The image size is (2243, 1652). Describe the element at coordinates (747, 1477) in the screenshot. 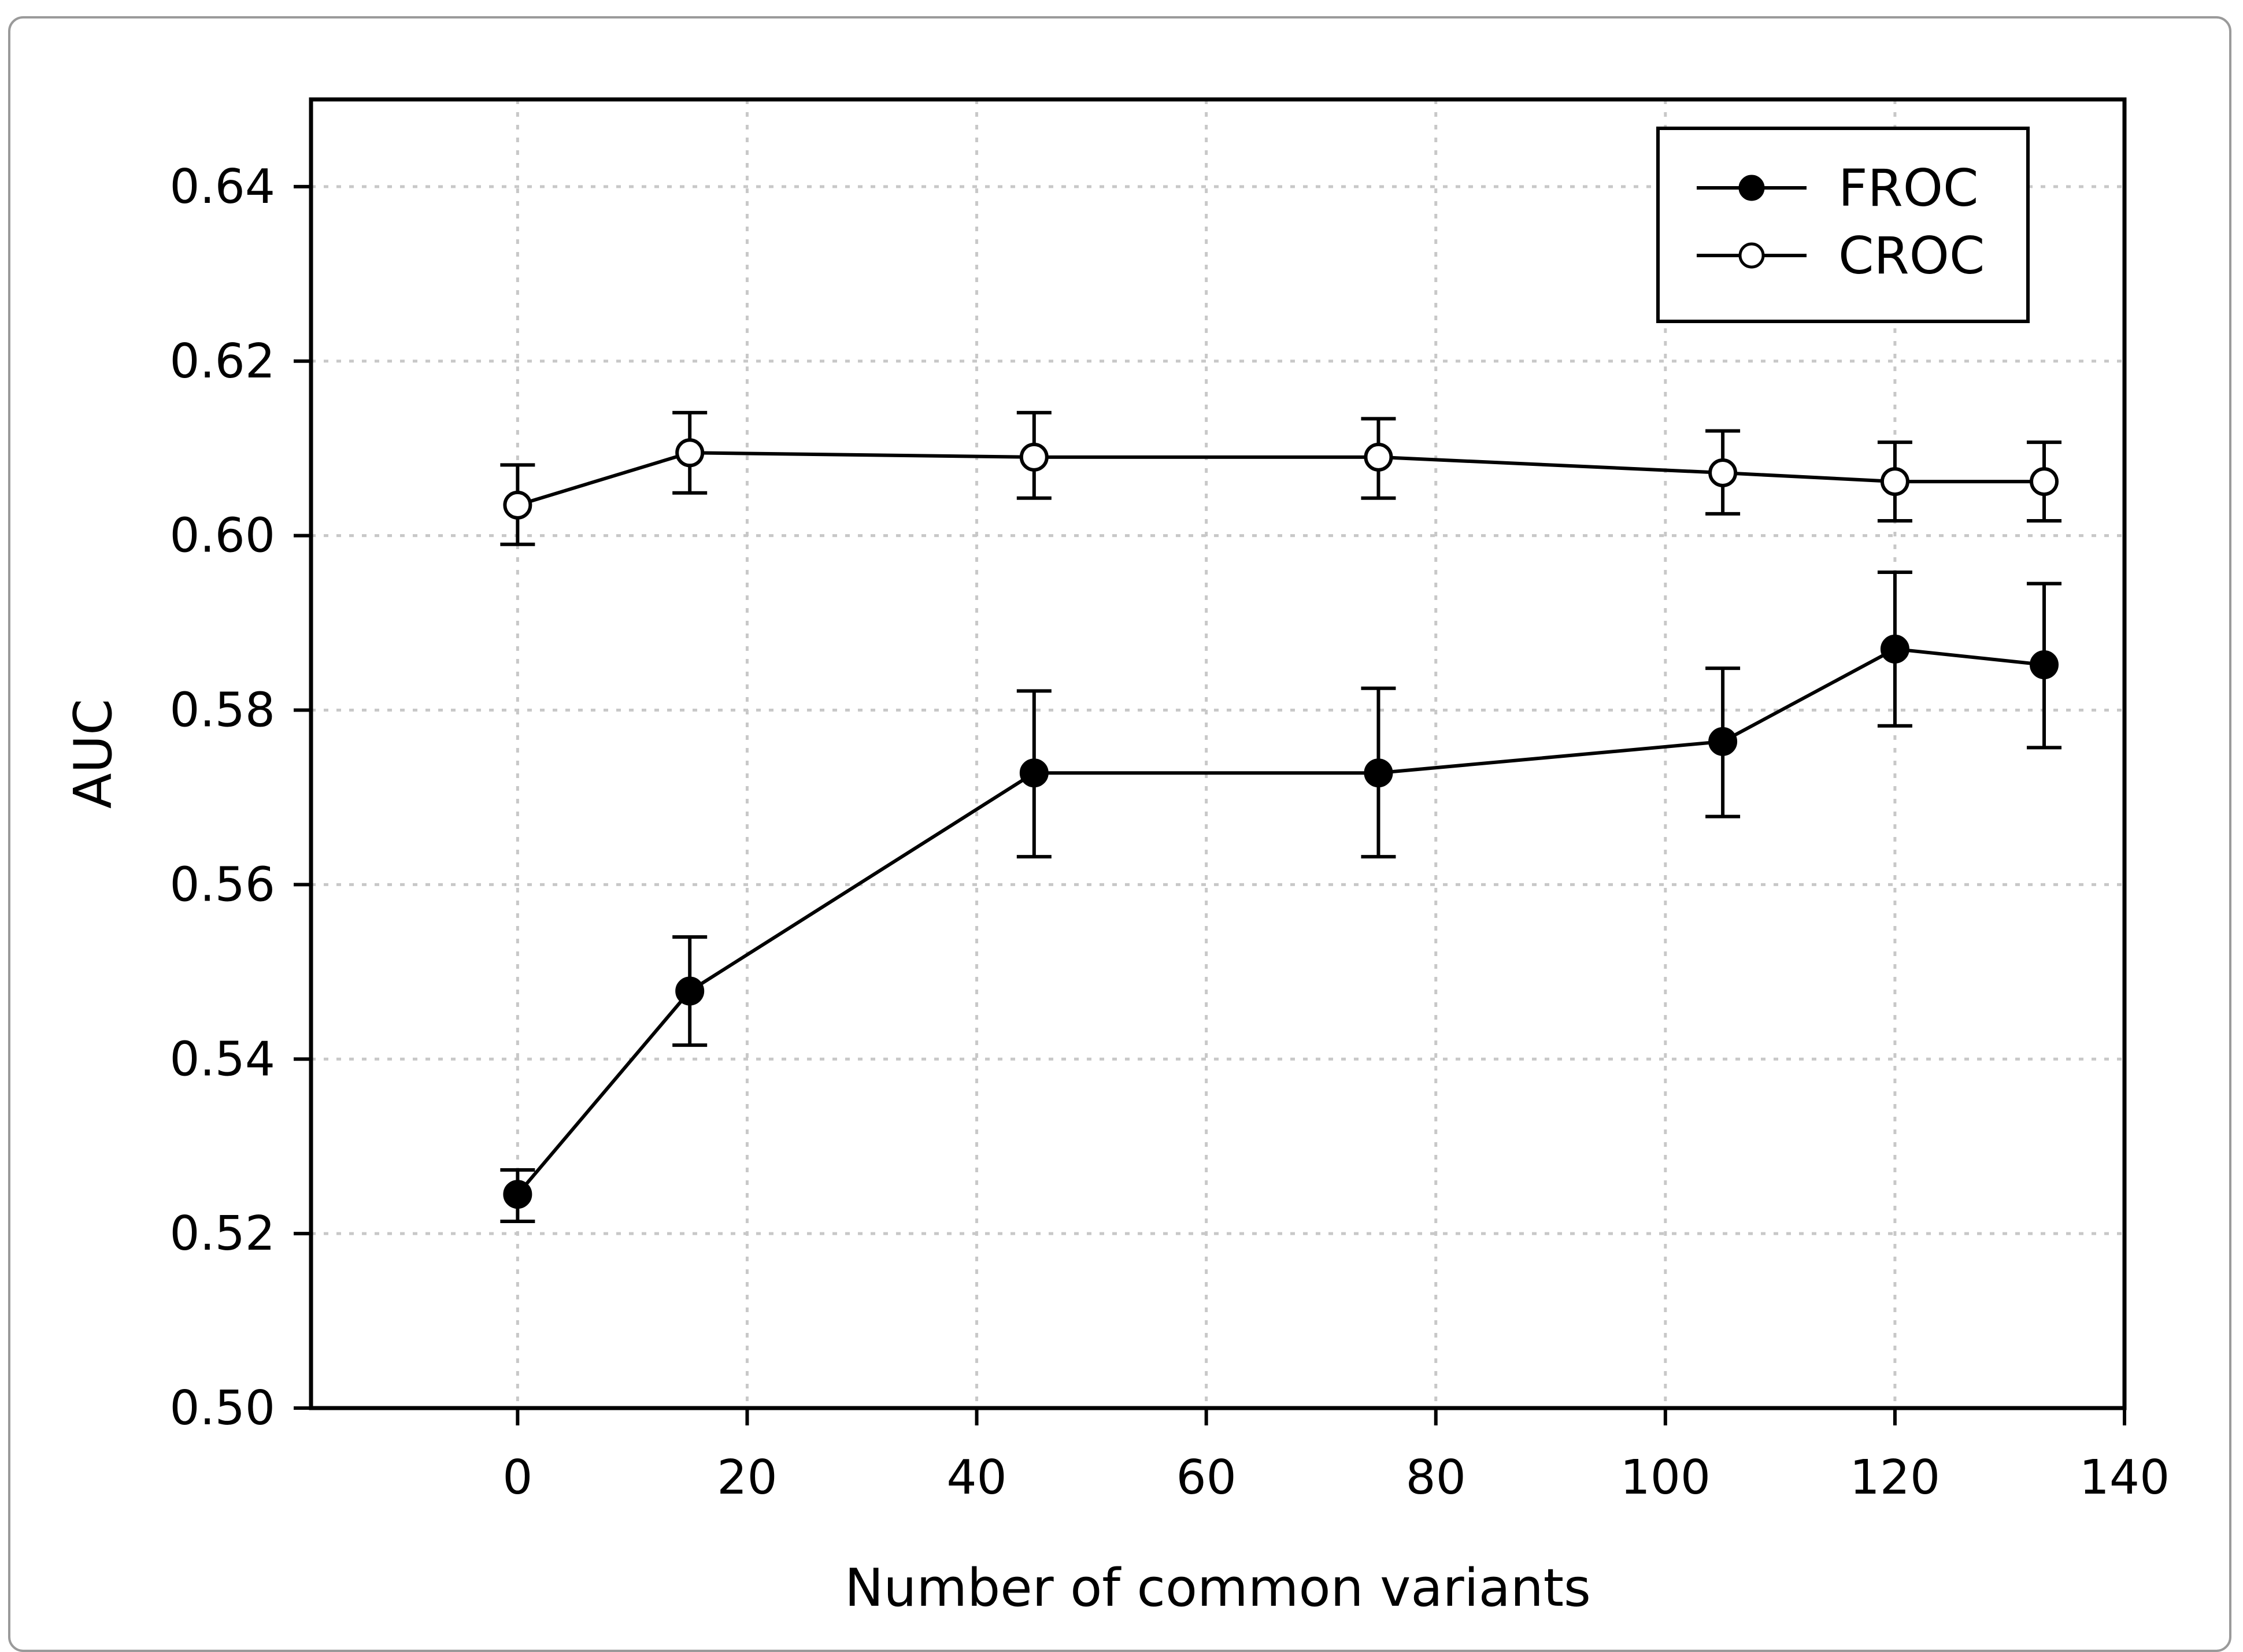

I see `x-tick-label: 20` at that location.